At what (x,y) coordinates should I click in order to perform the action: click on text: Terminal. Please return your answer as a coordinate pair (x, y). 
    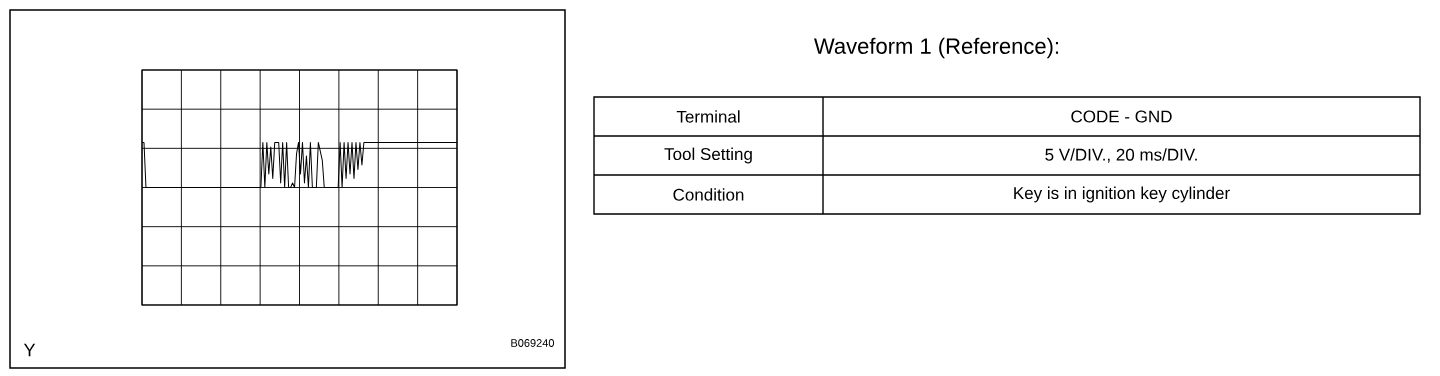
    Looking at the image, I should click on (708, 116).